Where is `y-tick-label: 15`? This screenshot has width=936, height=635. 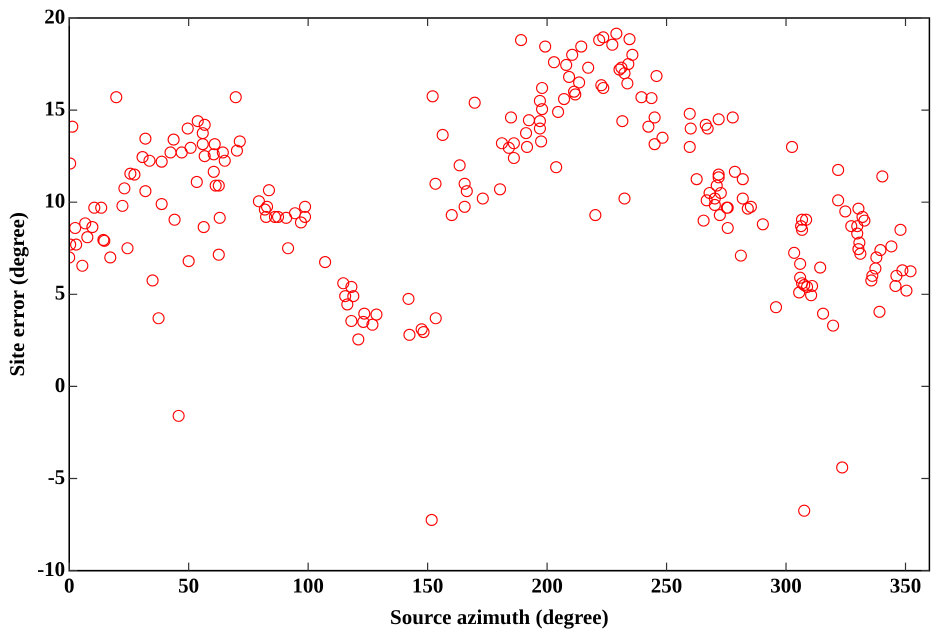
y-tick-label: 15 is located at coordinates (55, 108).